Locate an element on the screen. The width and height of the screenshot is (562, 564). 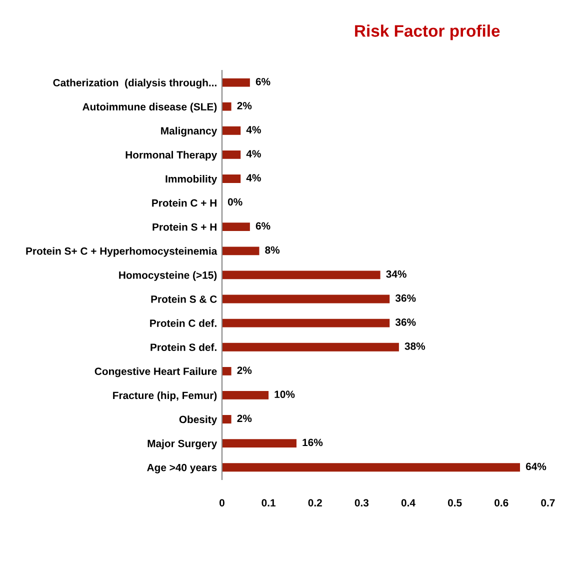
x-tick-label: 0.6 is located at coordinates (501, 502).